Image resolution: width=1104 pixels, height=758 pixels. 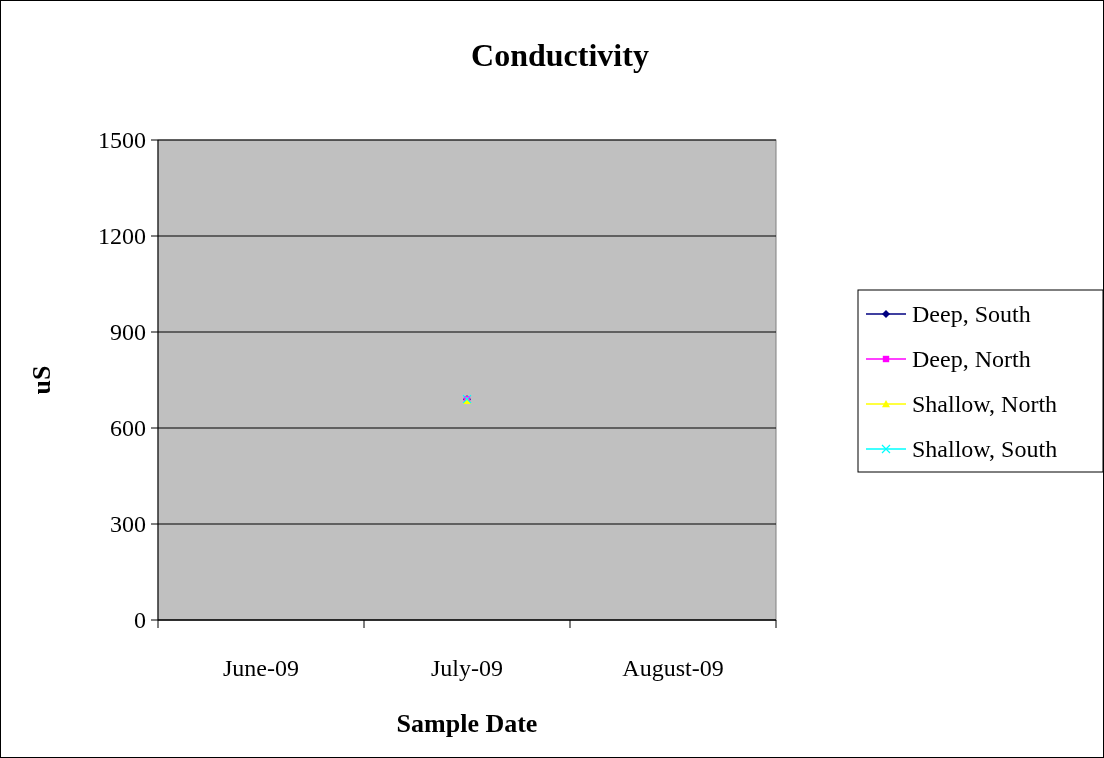 What do you see at coordinates (128, 524) in the screenshot?
I see `y-tick-label: 300` at bounding box center [128, 524].